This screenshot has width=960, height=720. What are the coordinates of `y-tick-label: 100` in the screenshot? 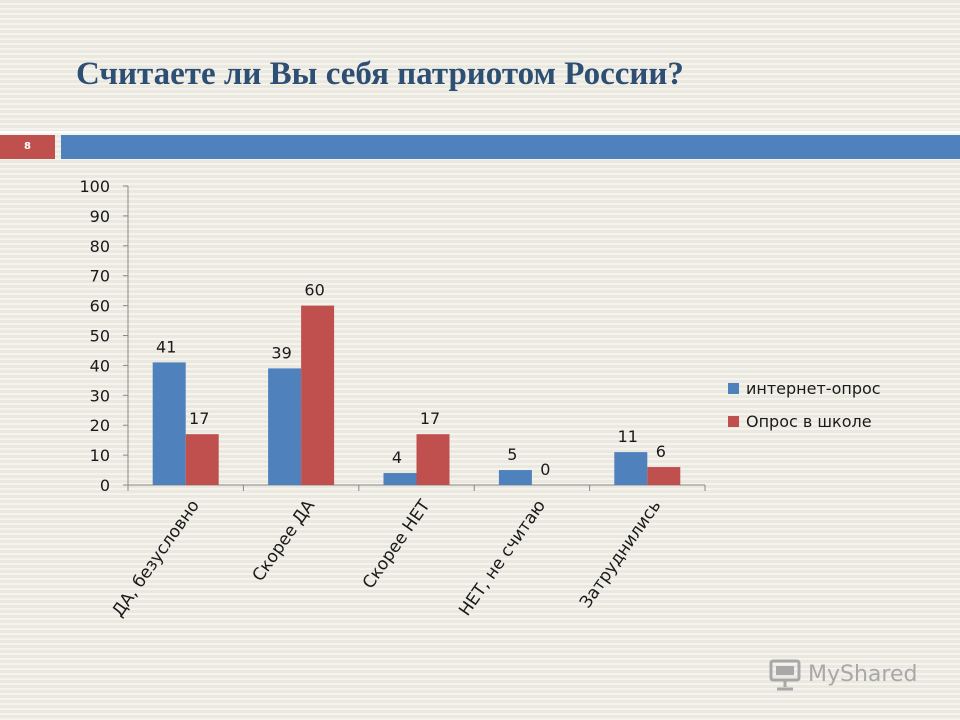 It's located at (94, 186).